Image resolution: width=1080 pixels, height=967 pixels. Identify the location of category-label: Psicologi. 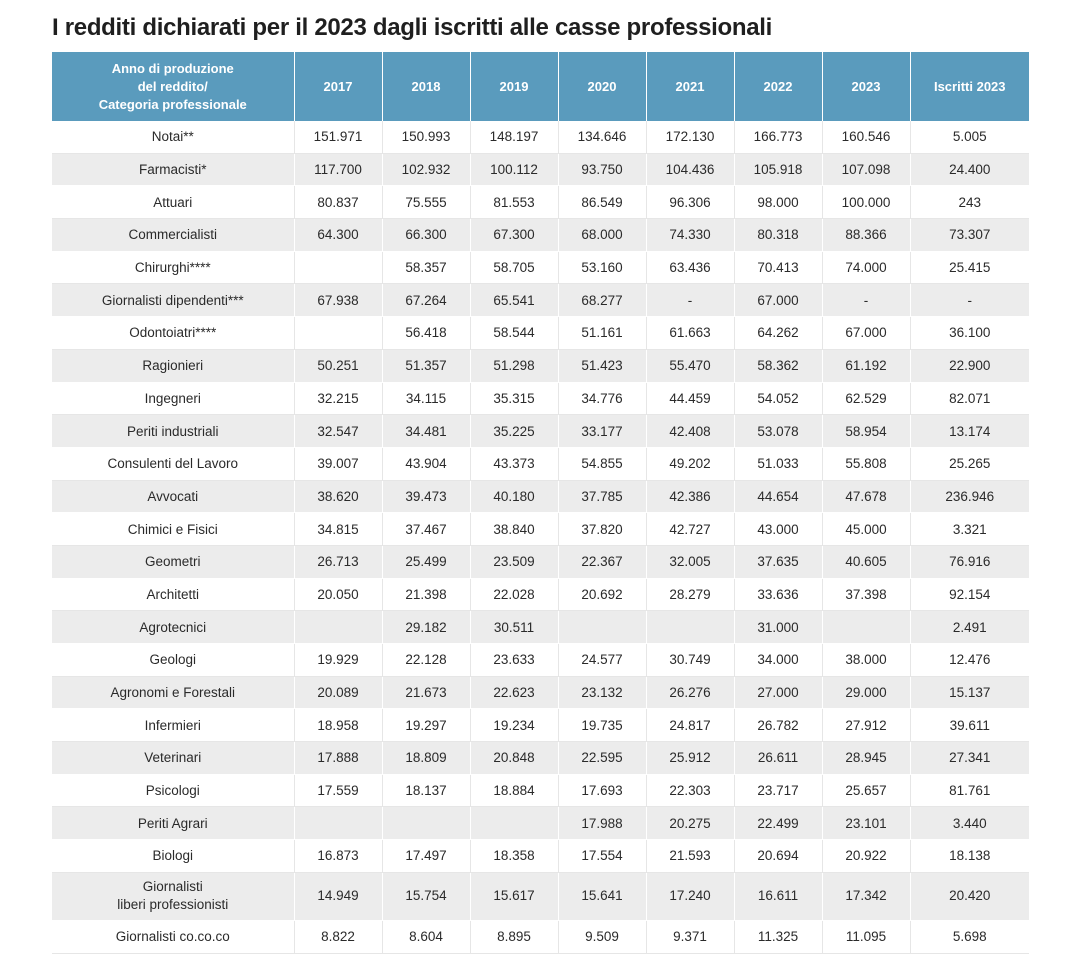
(172, 791).